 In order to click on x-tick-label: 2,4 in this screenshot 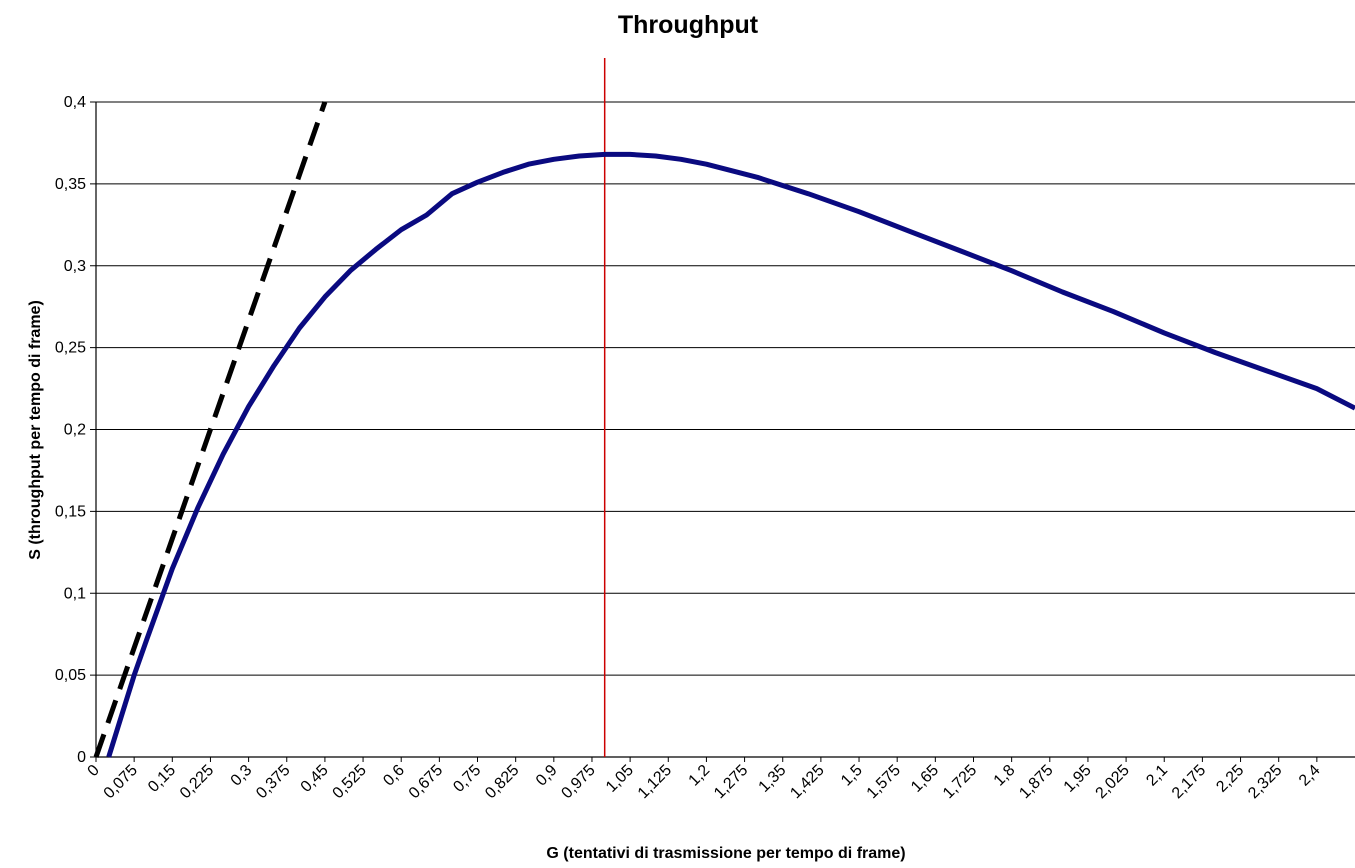, I will do `click(1310, 776)`.